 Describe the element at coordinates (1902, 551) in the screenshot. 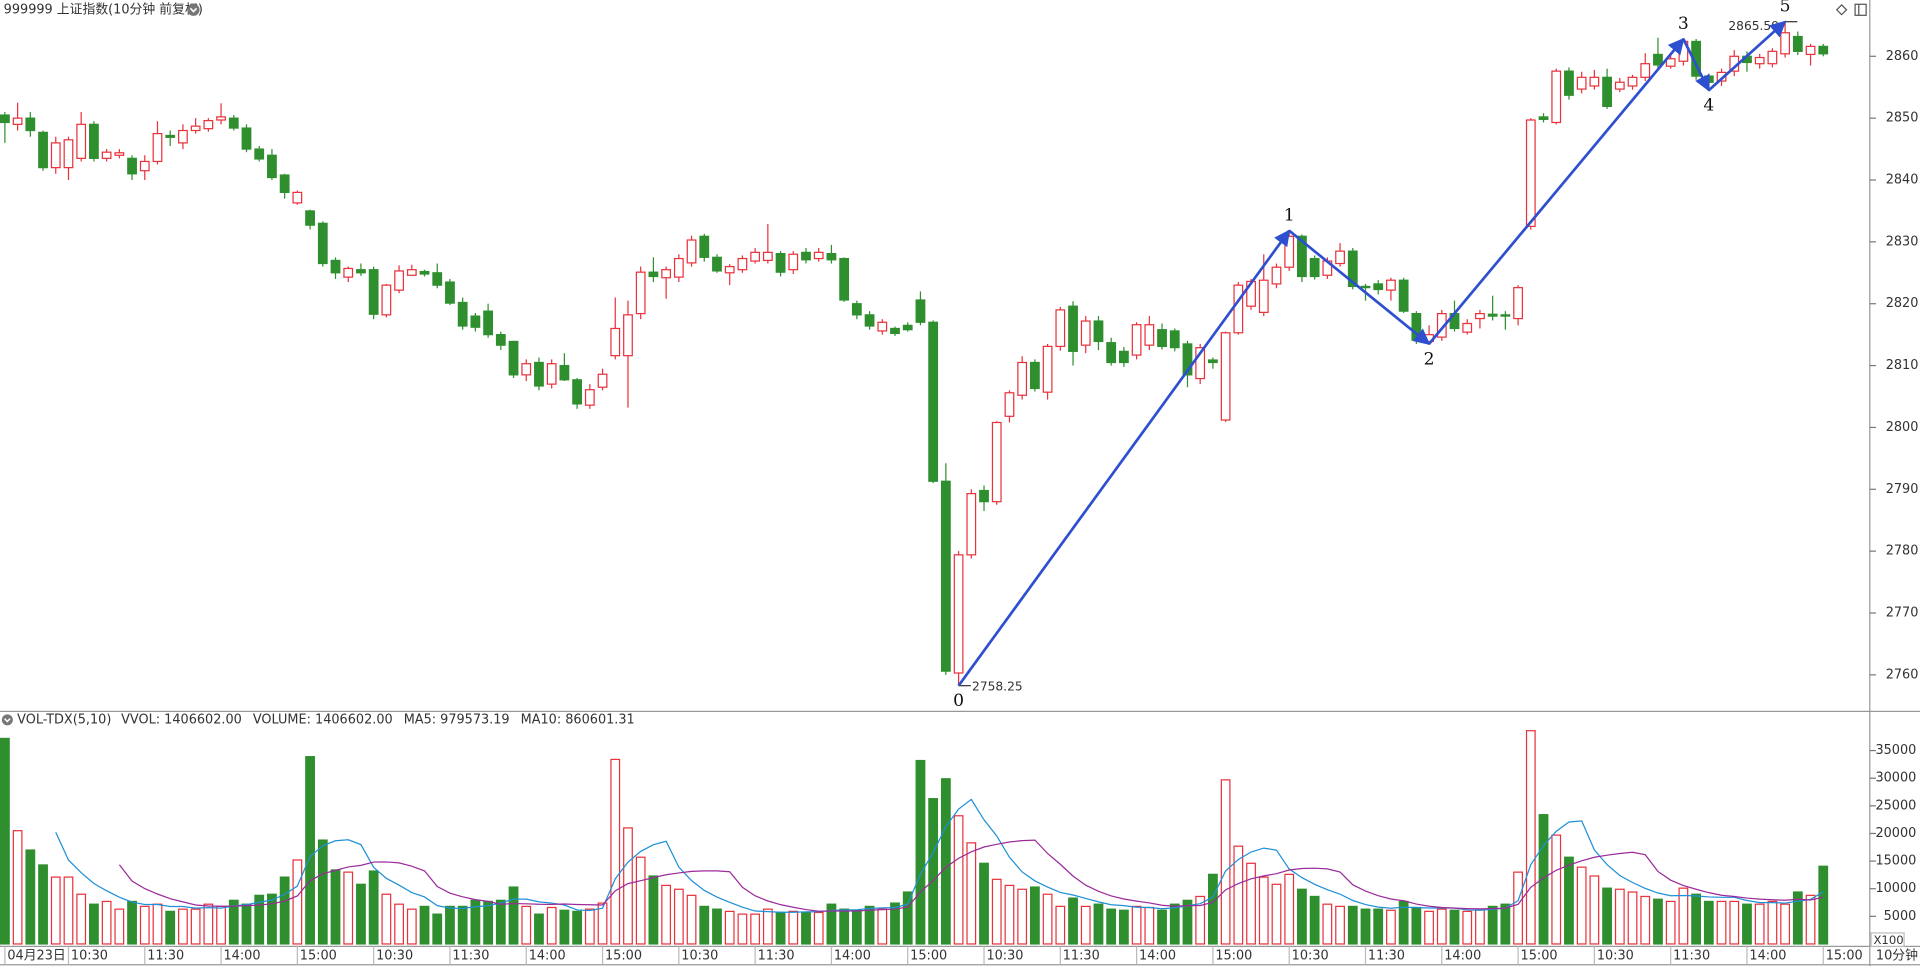

I see `y-tick-label: 2780` at that location.